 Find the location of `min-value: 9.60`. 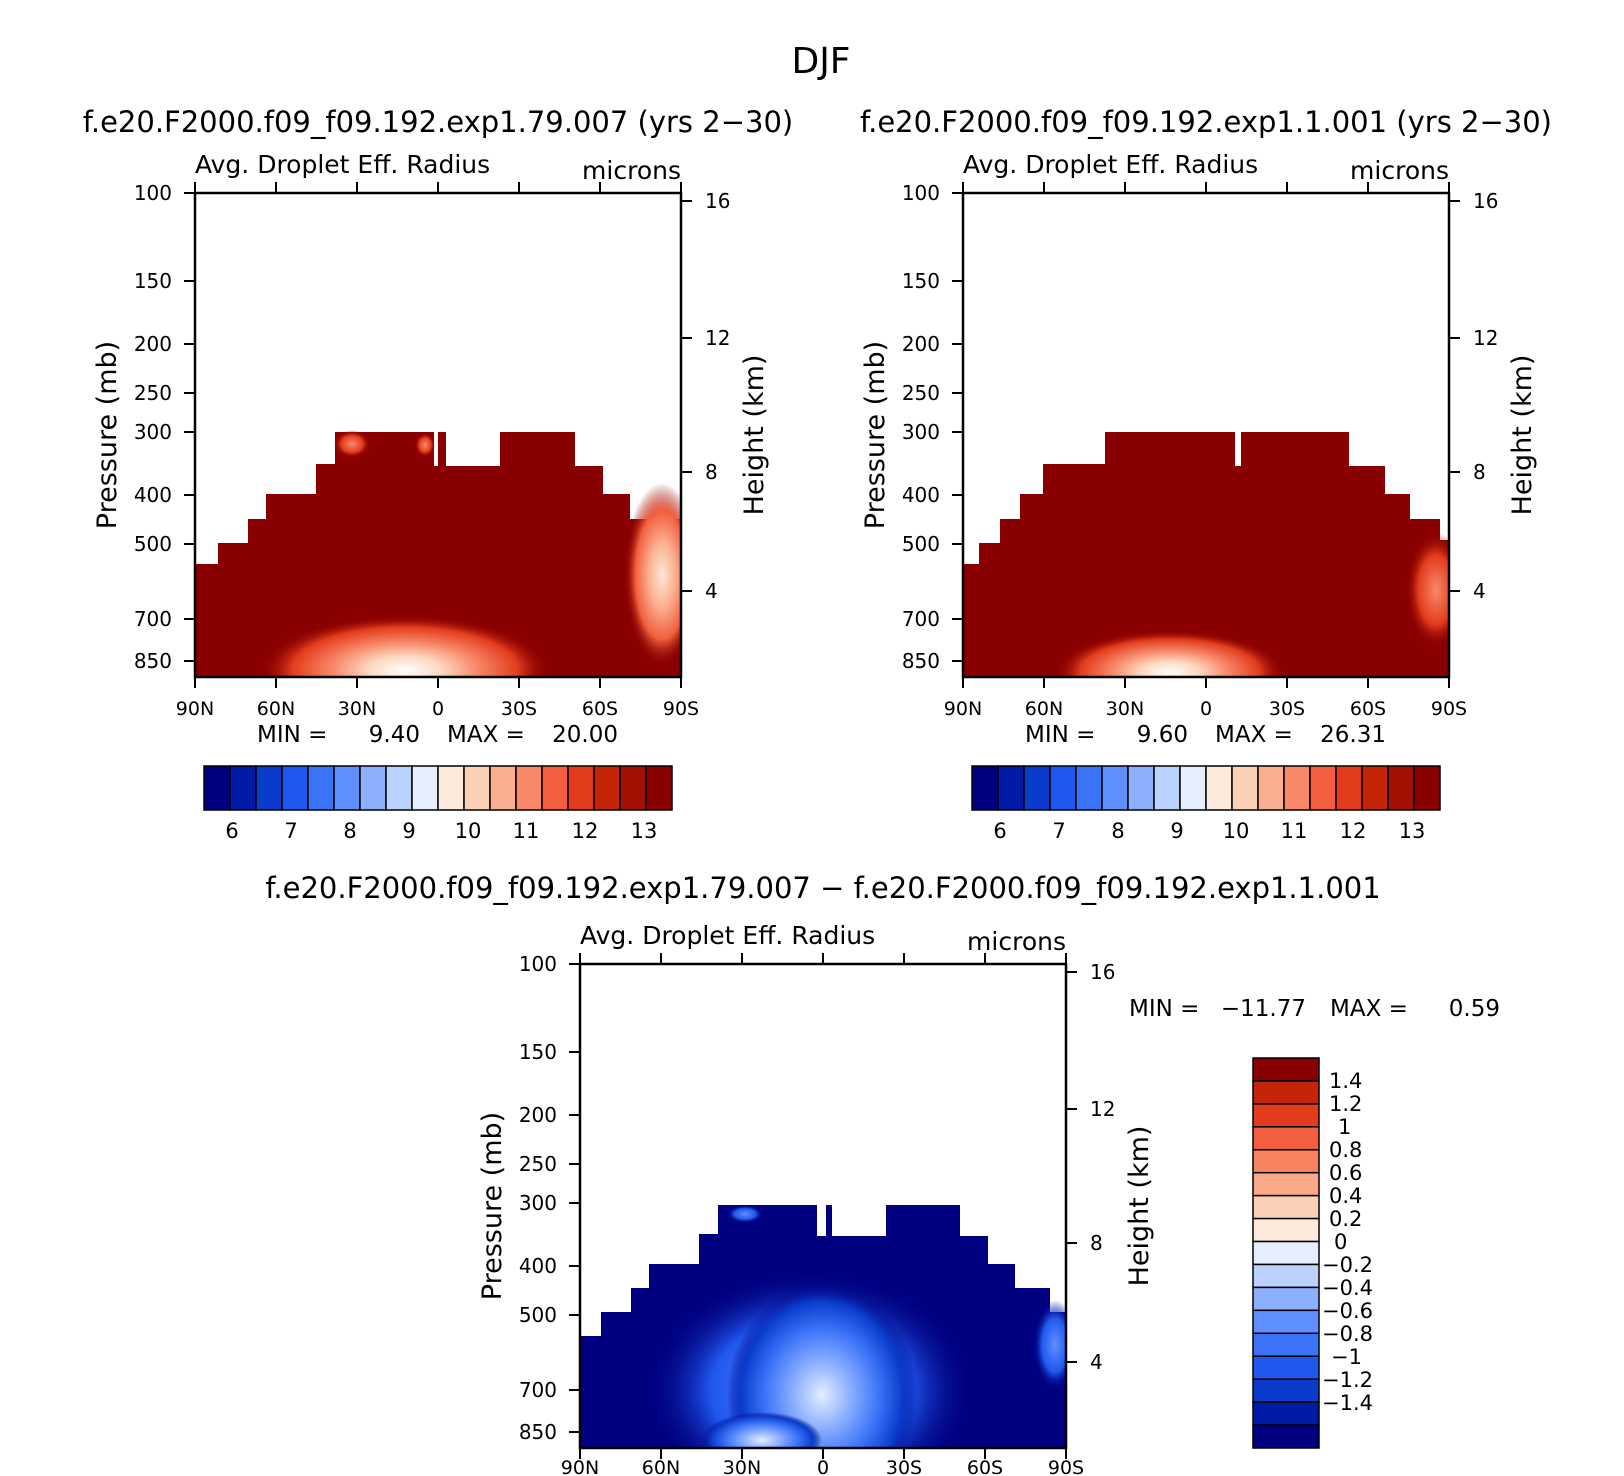

min-value: 9.60 is located at coordinates (1162, 735).